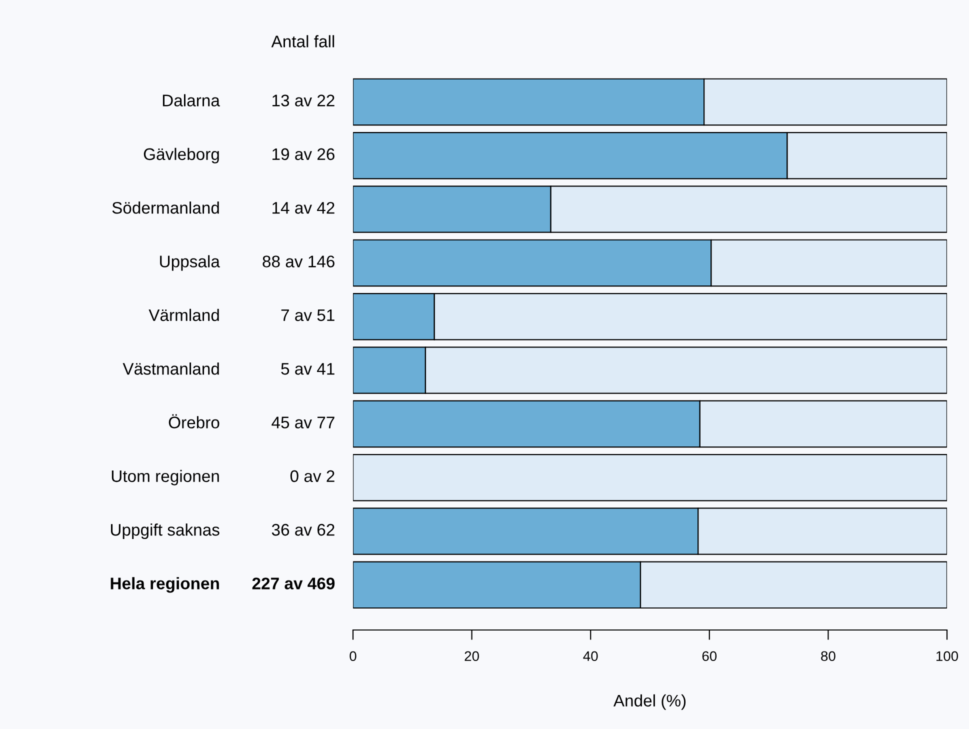 This screenshot has width=969, height=729. What do you see at coordinates (183, 315) in the screenshot?
I see `y-tick-label: Värmland` at bounding box center [183, 315].